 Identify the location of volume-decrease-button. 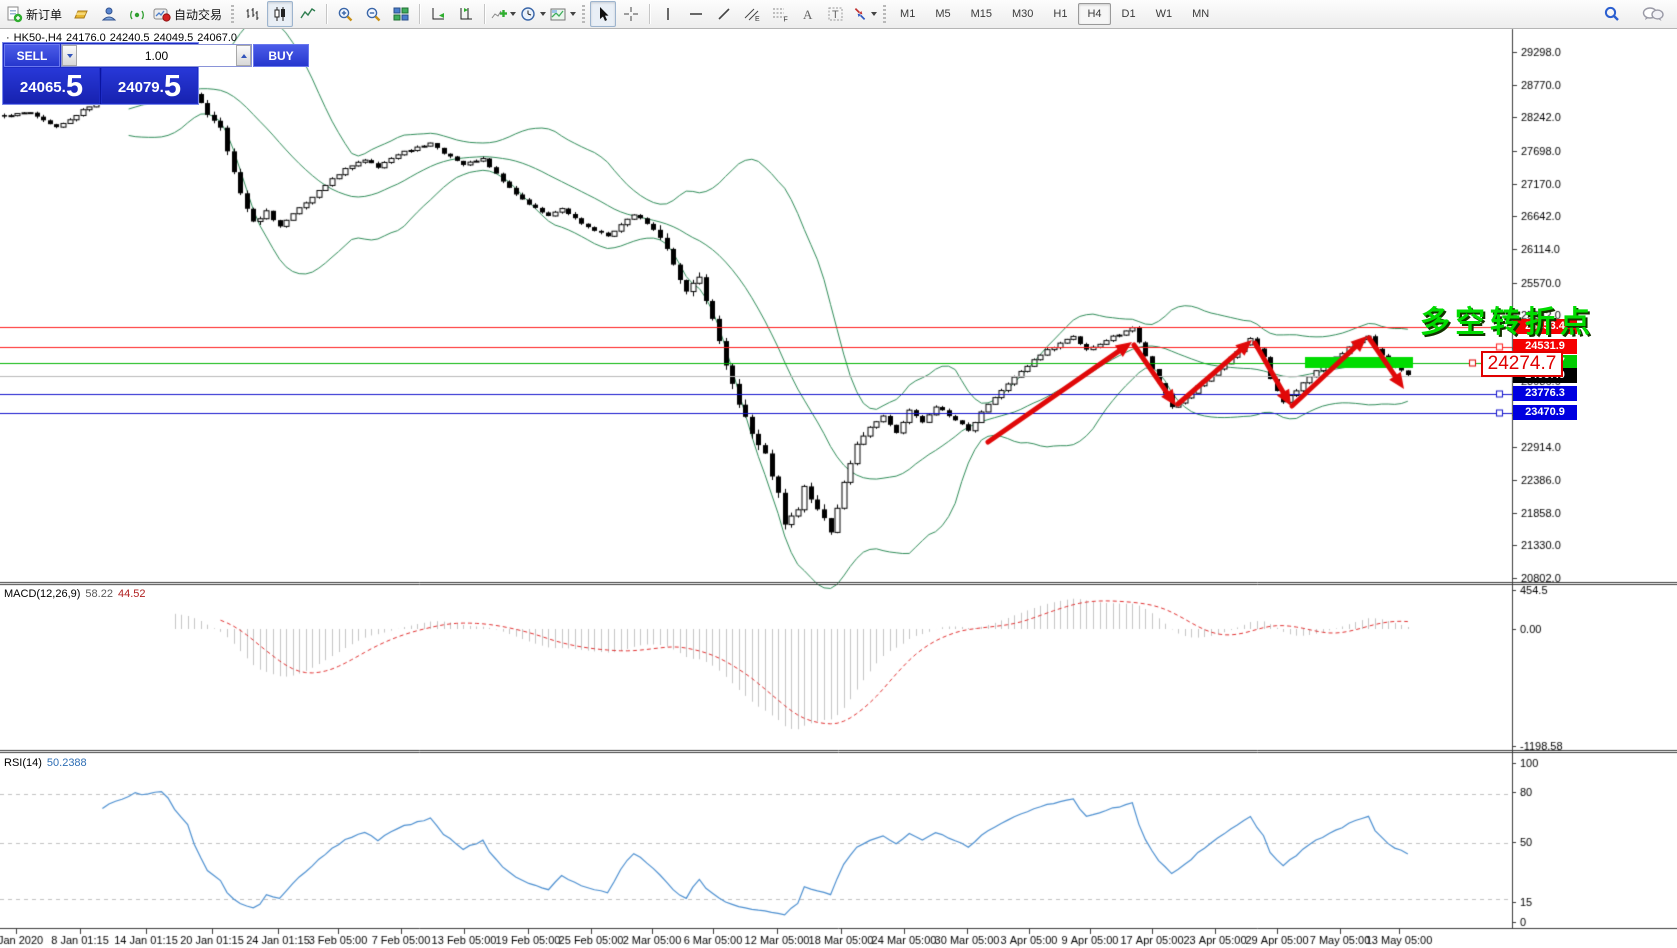
(69, 55).